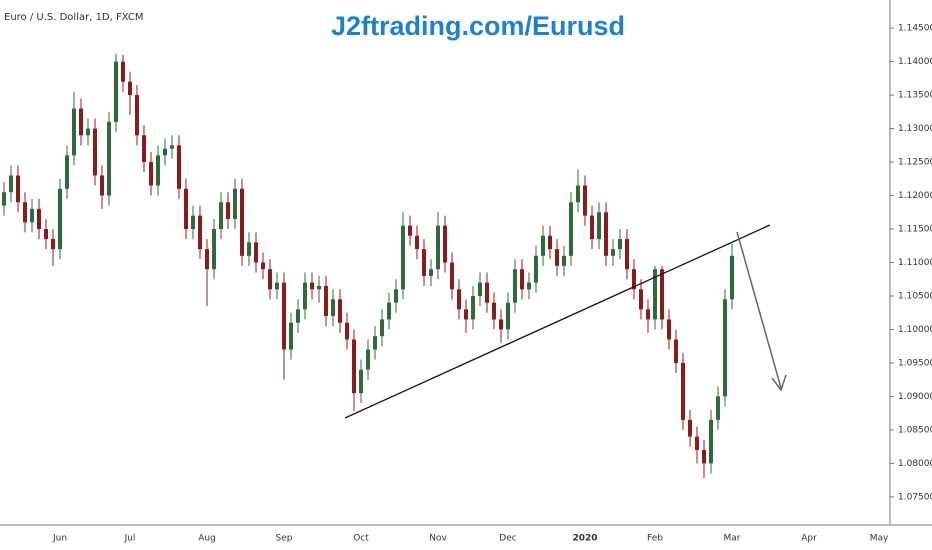 The image size is (932, 550). I want to click on y-tick-label: 1.09500, so click(915, 363).